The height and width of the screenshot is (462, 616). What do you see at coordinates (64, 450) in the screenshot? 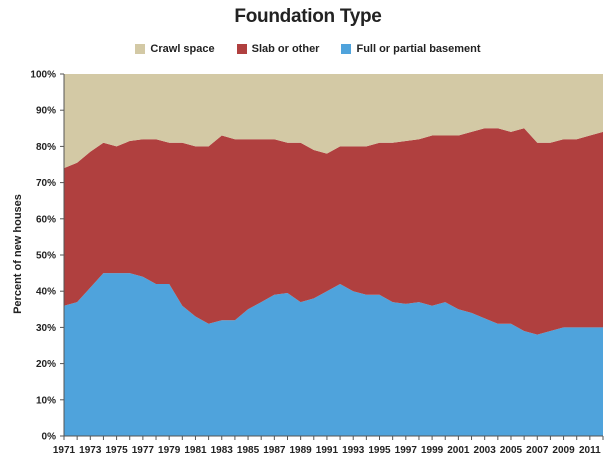
I see `x-tick-label: 1971` at bounding box center [64, 450].